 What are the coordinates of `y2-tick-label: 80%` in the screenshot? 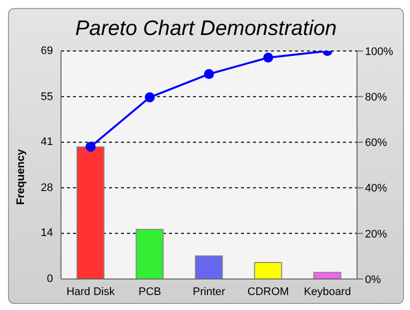 It's located at (376, 98).